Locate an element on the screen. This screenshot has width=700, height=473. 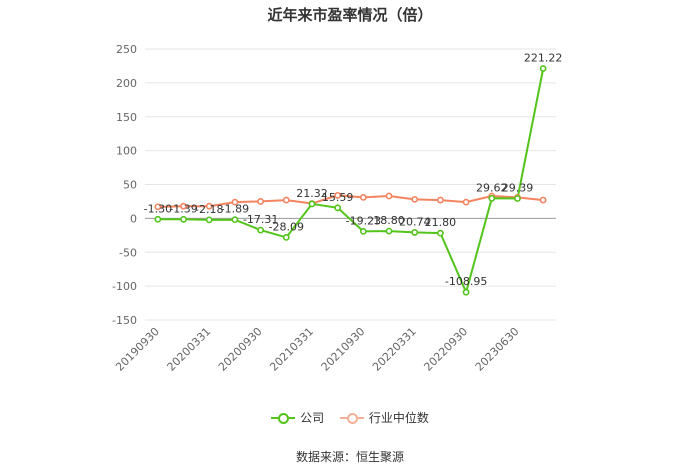
company-data-label: 29.39 is located at coordinates (518, 187).